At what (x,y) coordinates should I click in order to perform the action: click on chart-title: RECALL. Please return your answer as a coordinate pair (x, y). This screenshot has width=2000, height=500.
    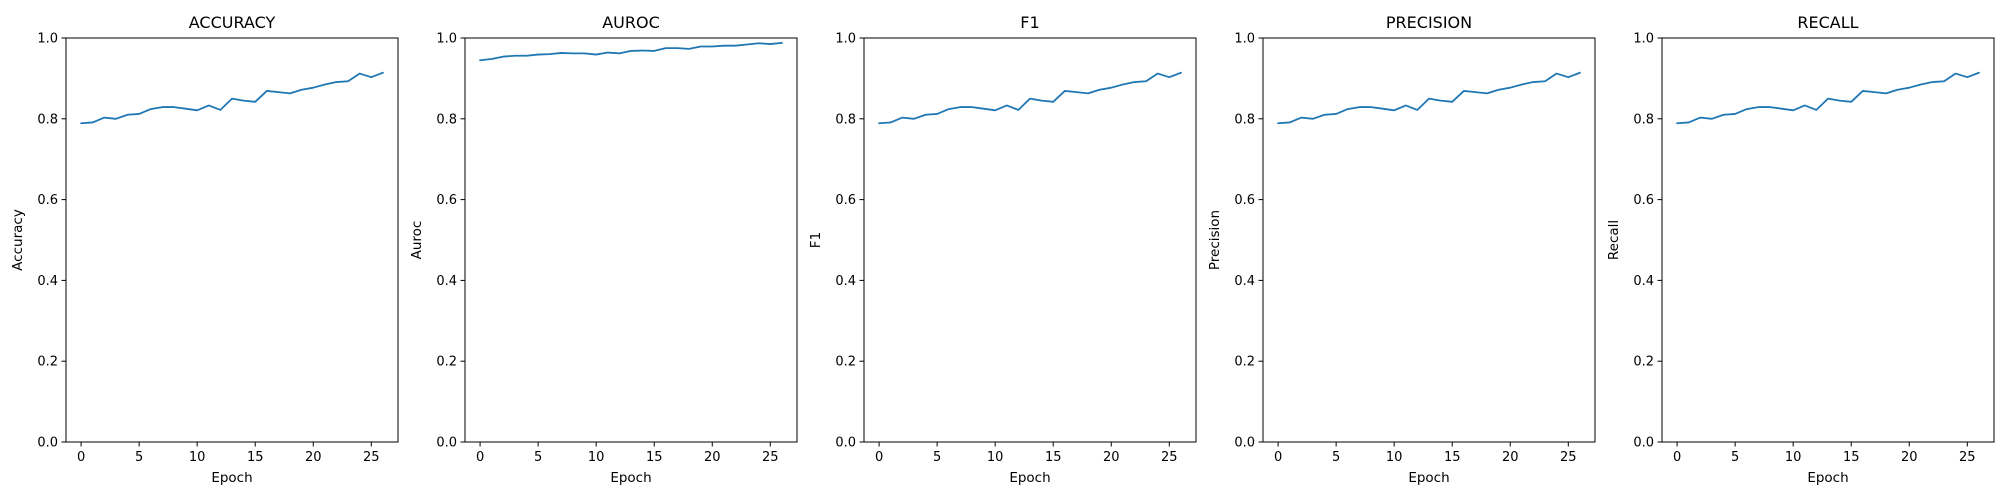
    Looking at the image, I should click on (1827, 22).